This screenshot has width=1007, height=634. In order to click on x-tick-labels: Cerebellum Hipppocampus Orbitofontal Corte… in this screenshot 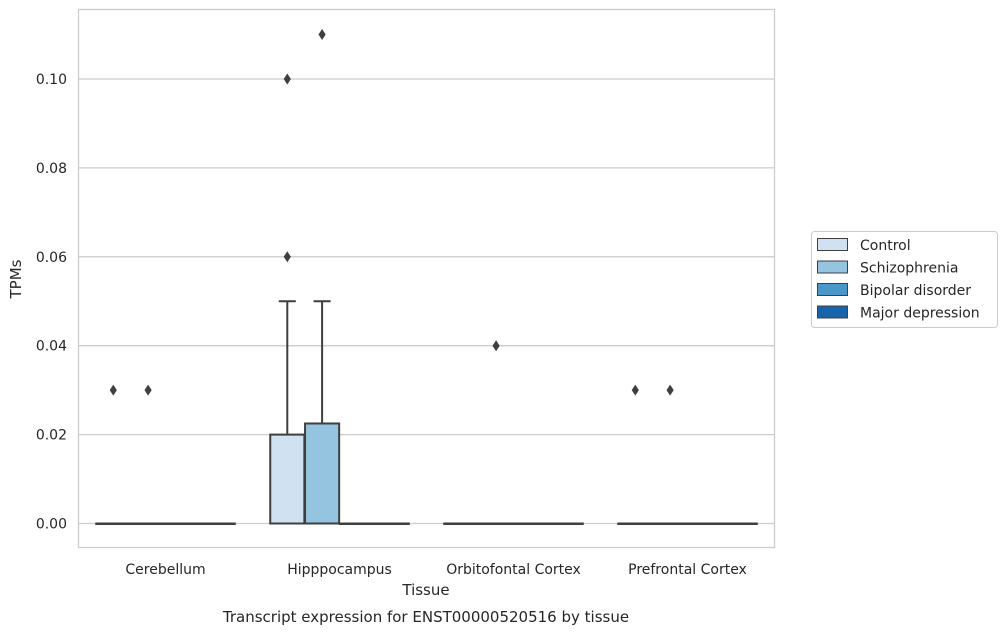, I will do `click(435, 570)`.